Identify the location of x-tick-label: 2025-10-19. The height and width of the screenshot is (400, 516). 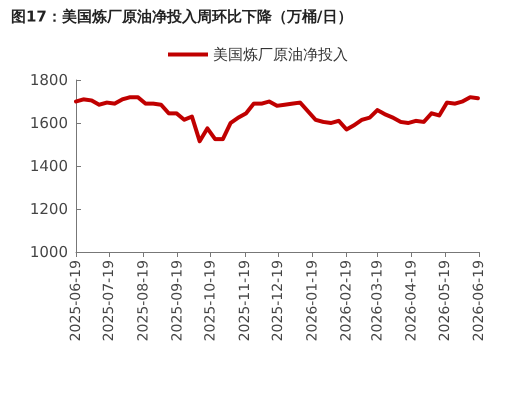
(210, 301).